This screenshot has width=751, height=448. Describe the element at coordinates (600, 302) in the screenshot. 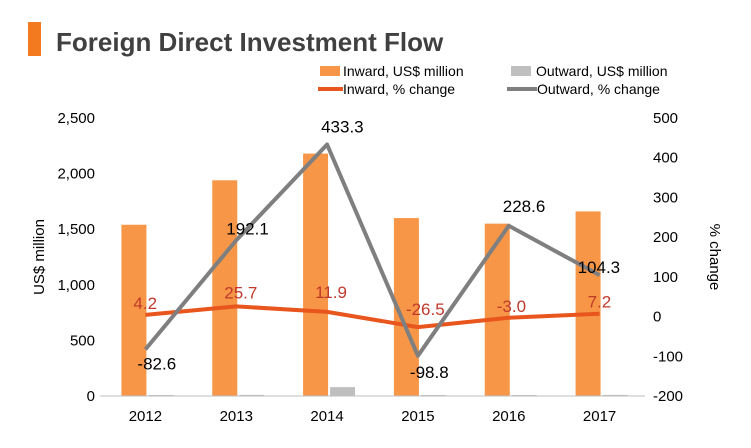

I see `label-inward-change: 7.2` at that location.